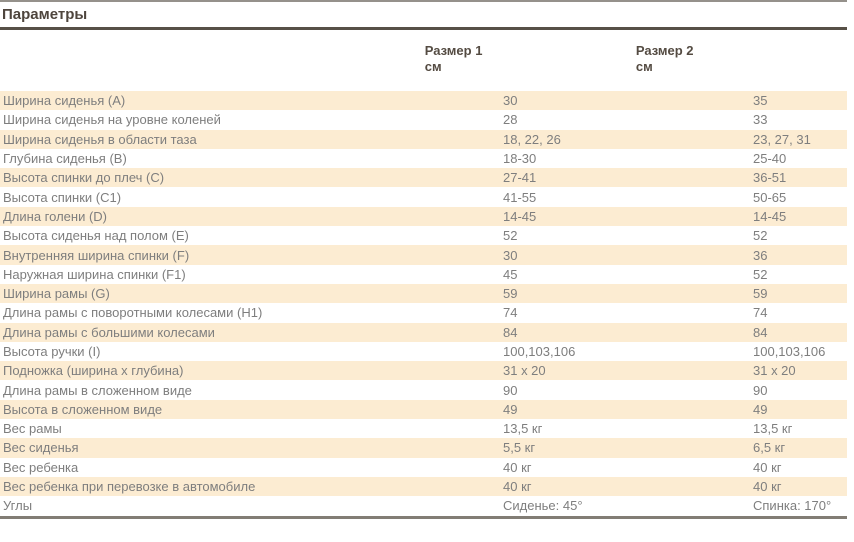 This screenshot has width=854, height=542. What do you see at coordinates (760, 294) in the screenshot?
I see `size2-value: 59` at bounding box center [760, 294].